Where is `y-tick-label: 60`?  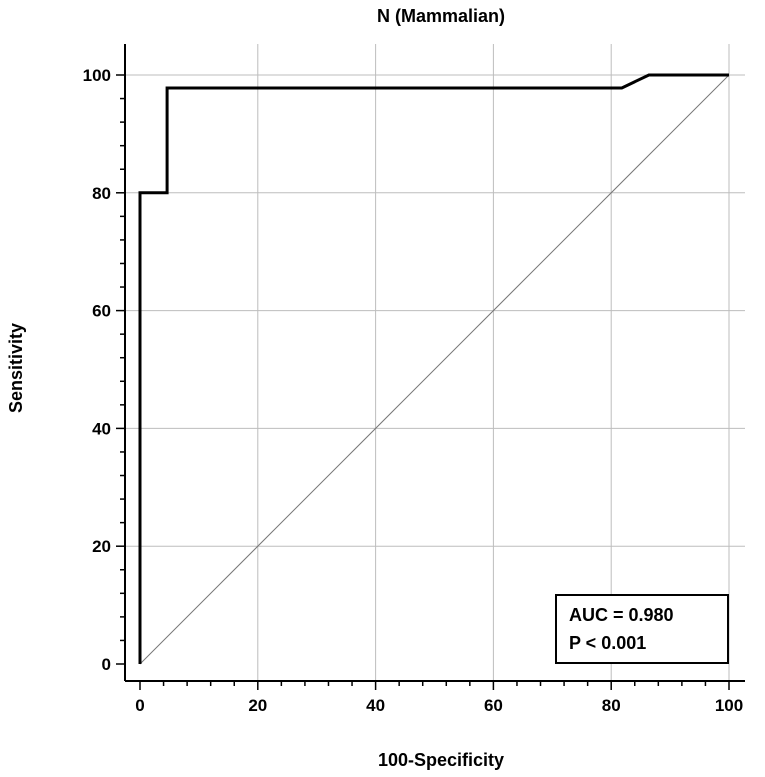
y-tick-label: 60 is located at coordinates (101, 311).